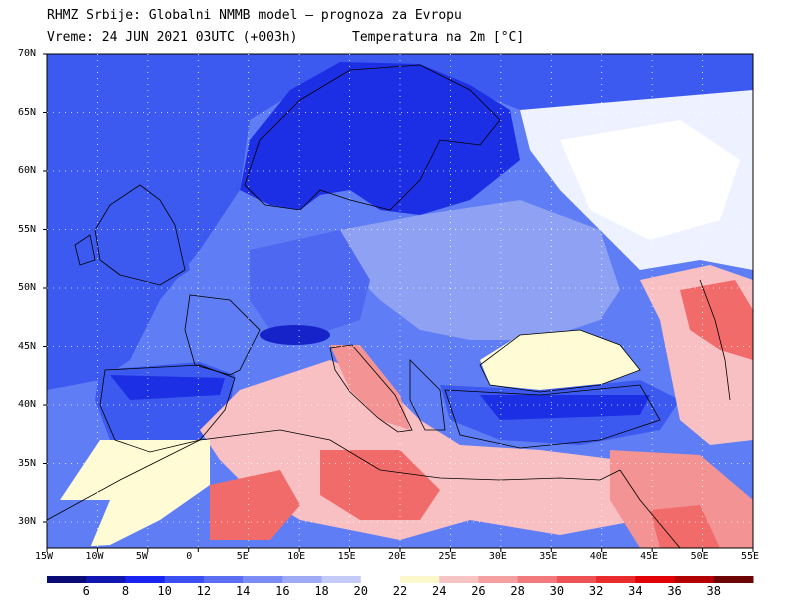 Image resolution: width=800 pixels, height=600 pixels. Describe the element at coordinates (750, 556) in the screenshot. I see `lon-tick-label: 55E` at that location.